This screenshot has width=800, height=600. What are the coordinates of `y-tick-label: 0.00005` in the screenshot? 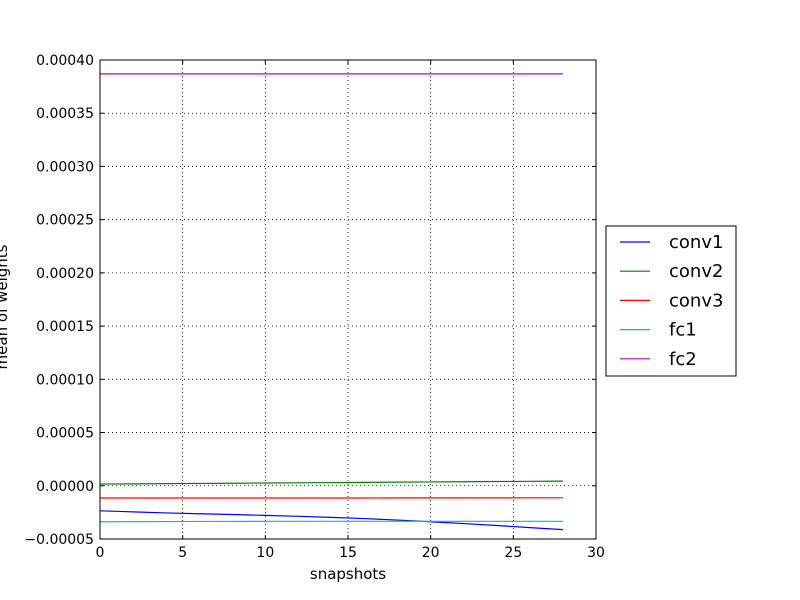 It's located at (65, 434).